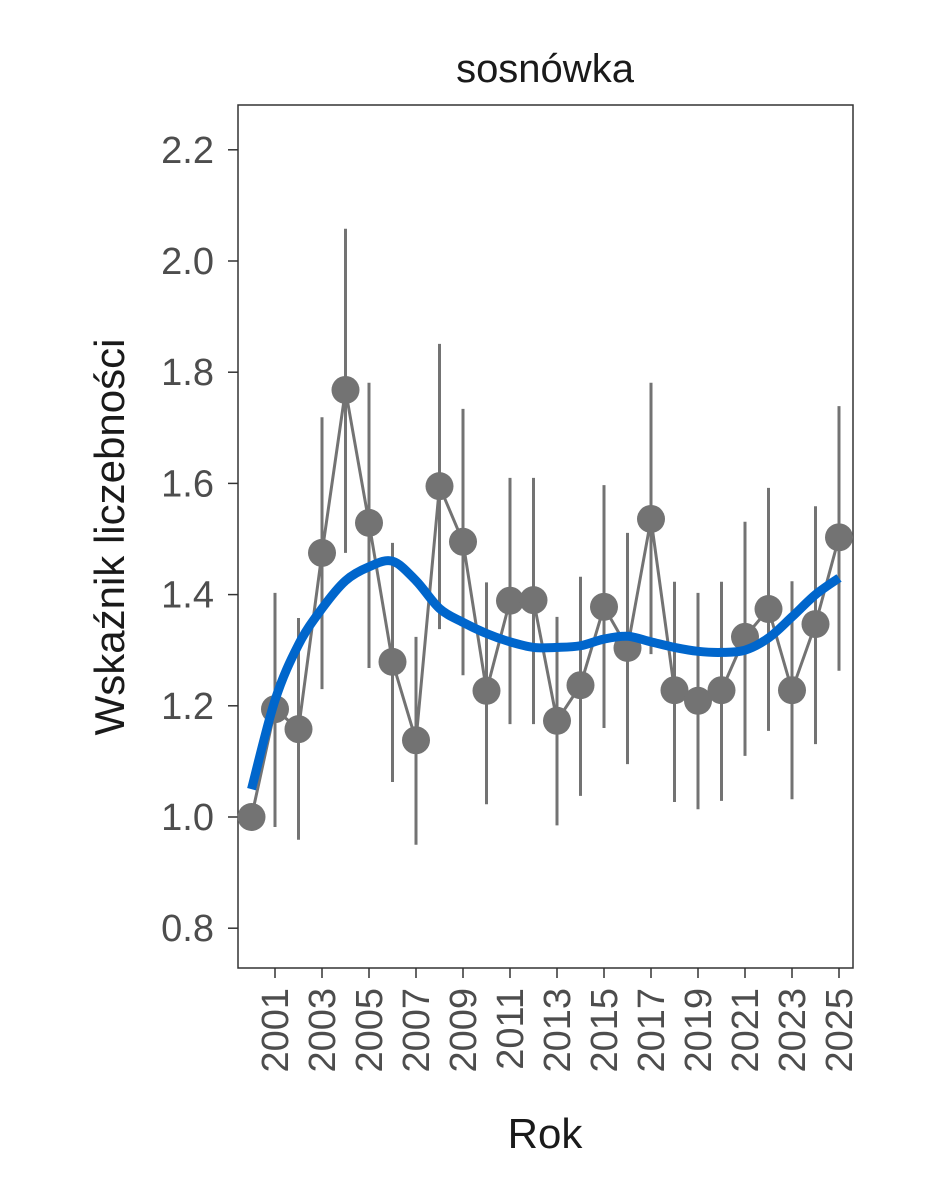 The height and width of the screenshot is (1186, 944). Describe the element at coordinates (746, 1030) in the screenshot. I see `x-tick-label: 2021` at that location.